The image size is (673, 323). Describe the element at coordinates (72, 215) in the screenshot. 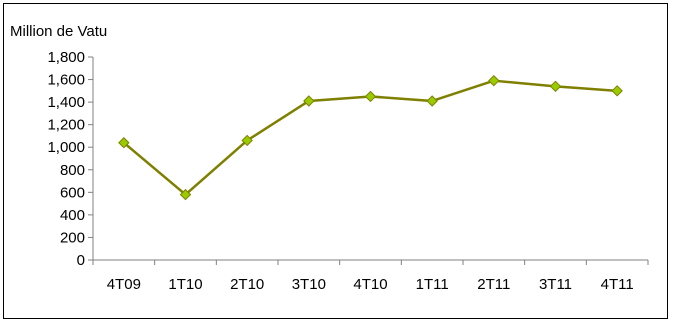

I see `y-tick-label: 400` at that location.